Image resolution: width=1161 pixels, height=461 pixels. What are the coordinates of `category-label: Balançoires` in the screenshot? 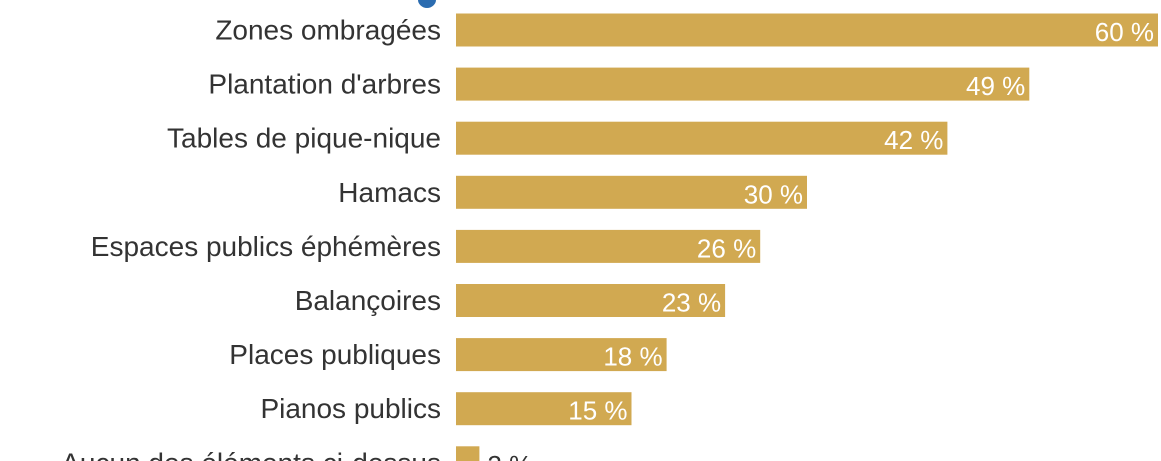 It's located at (368, 300).